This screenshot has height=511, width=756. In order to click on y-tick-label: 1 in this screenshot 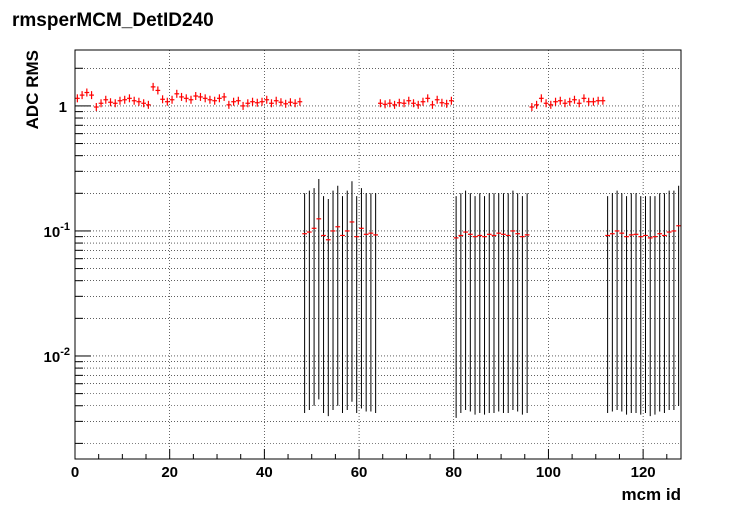, I will do `click(63, 107)`.